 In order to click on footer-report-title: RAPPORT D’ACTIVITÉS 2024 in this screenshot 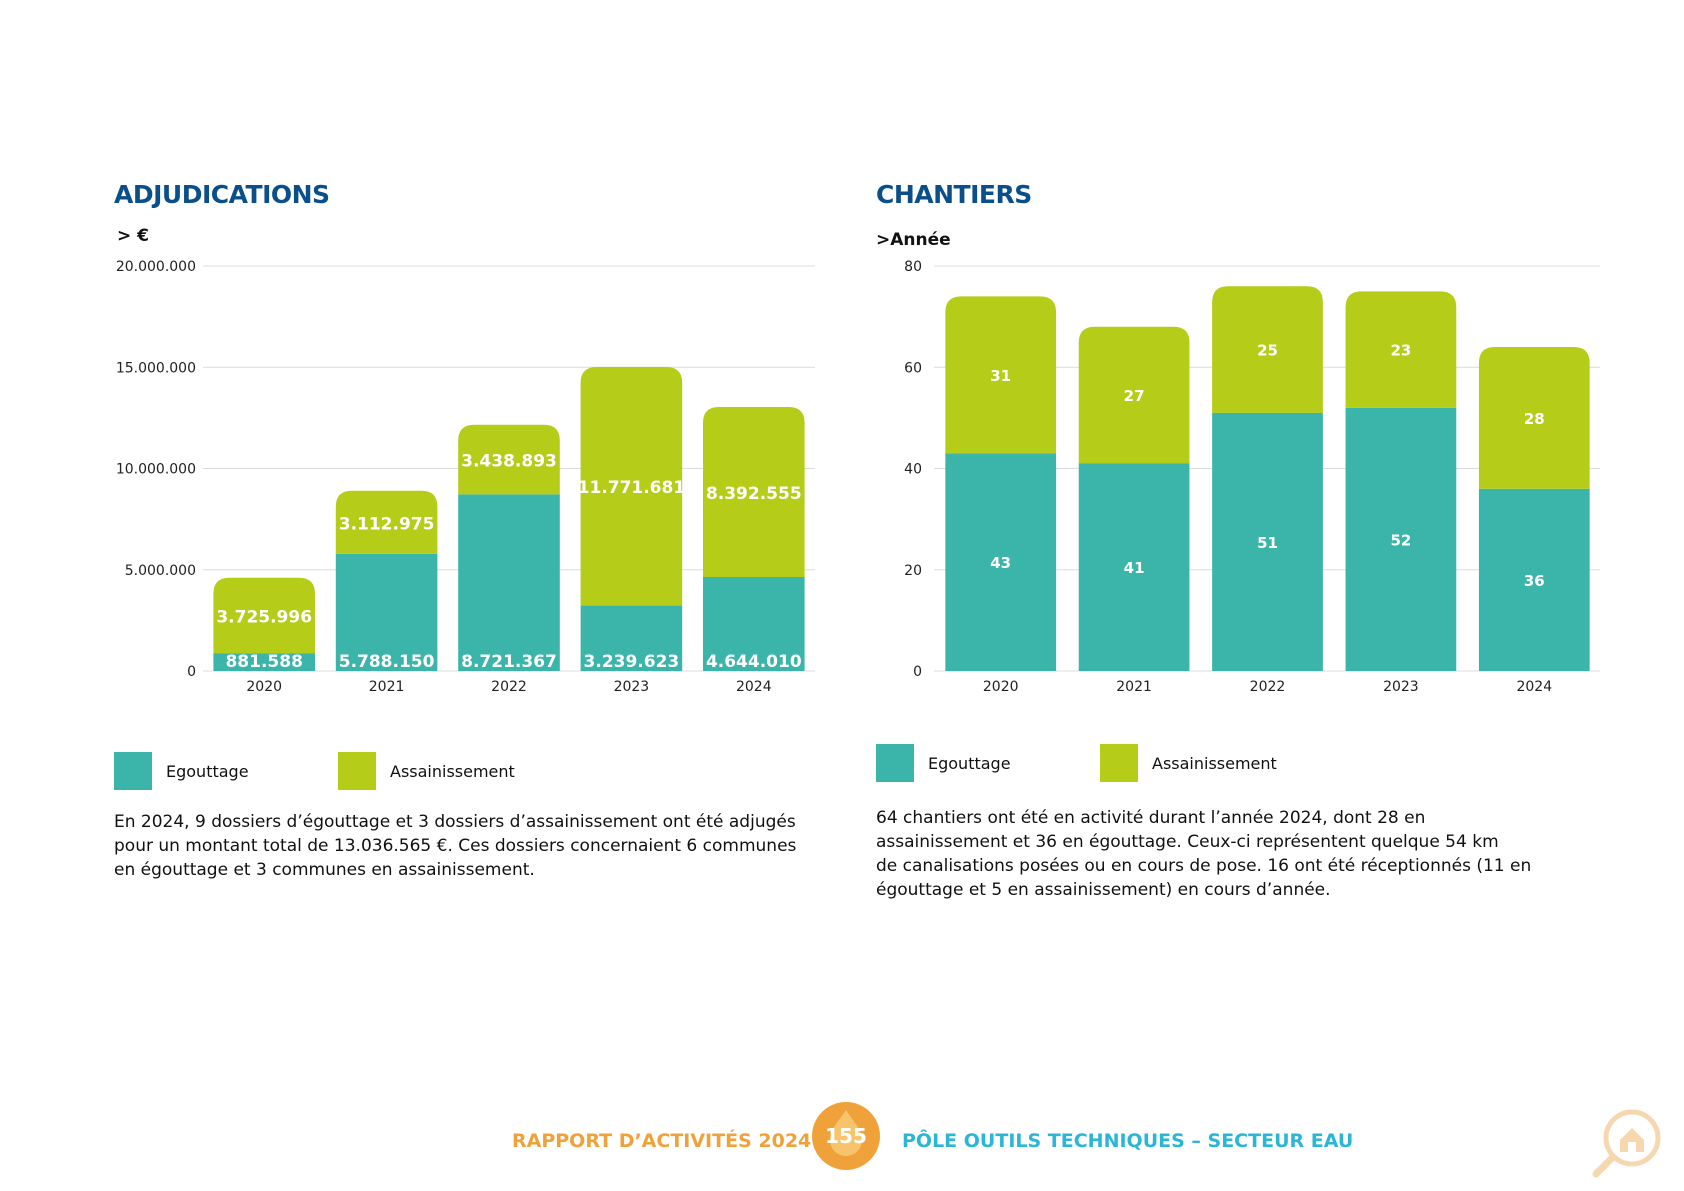, I will do `click(661, 1141)`.